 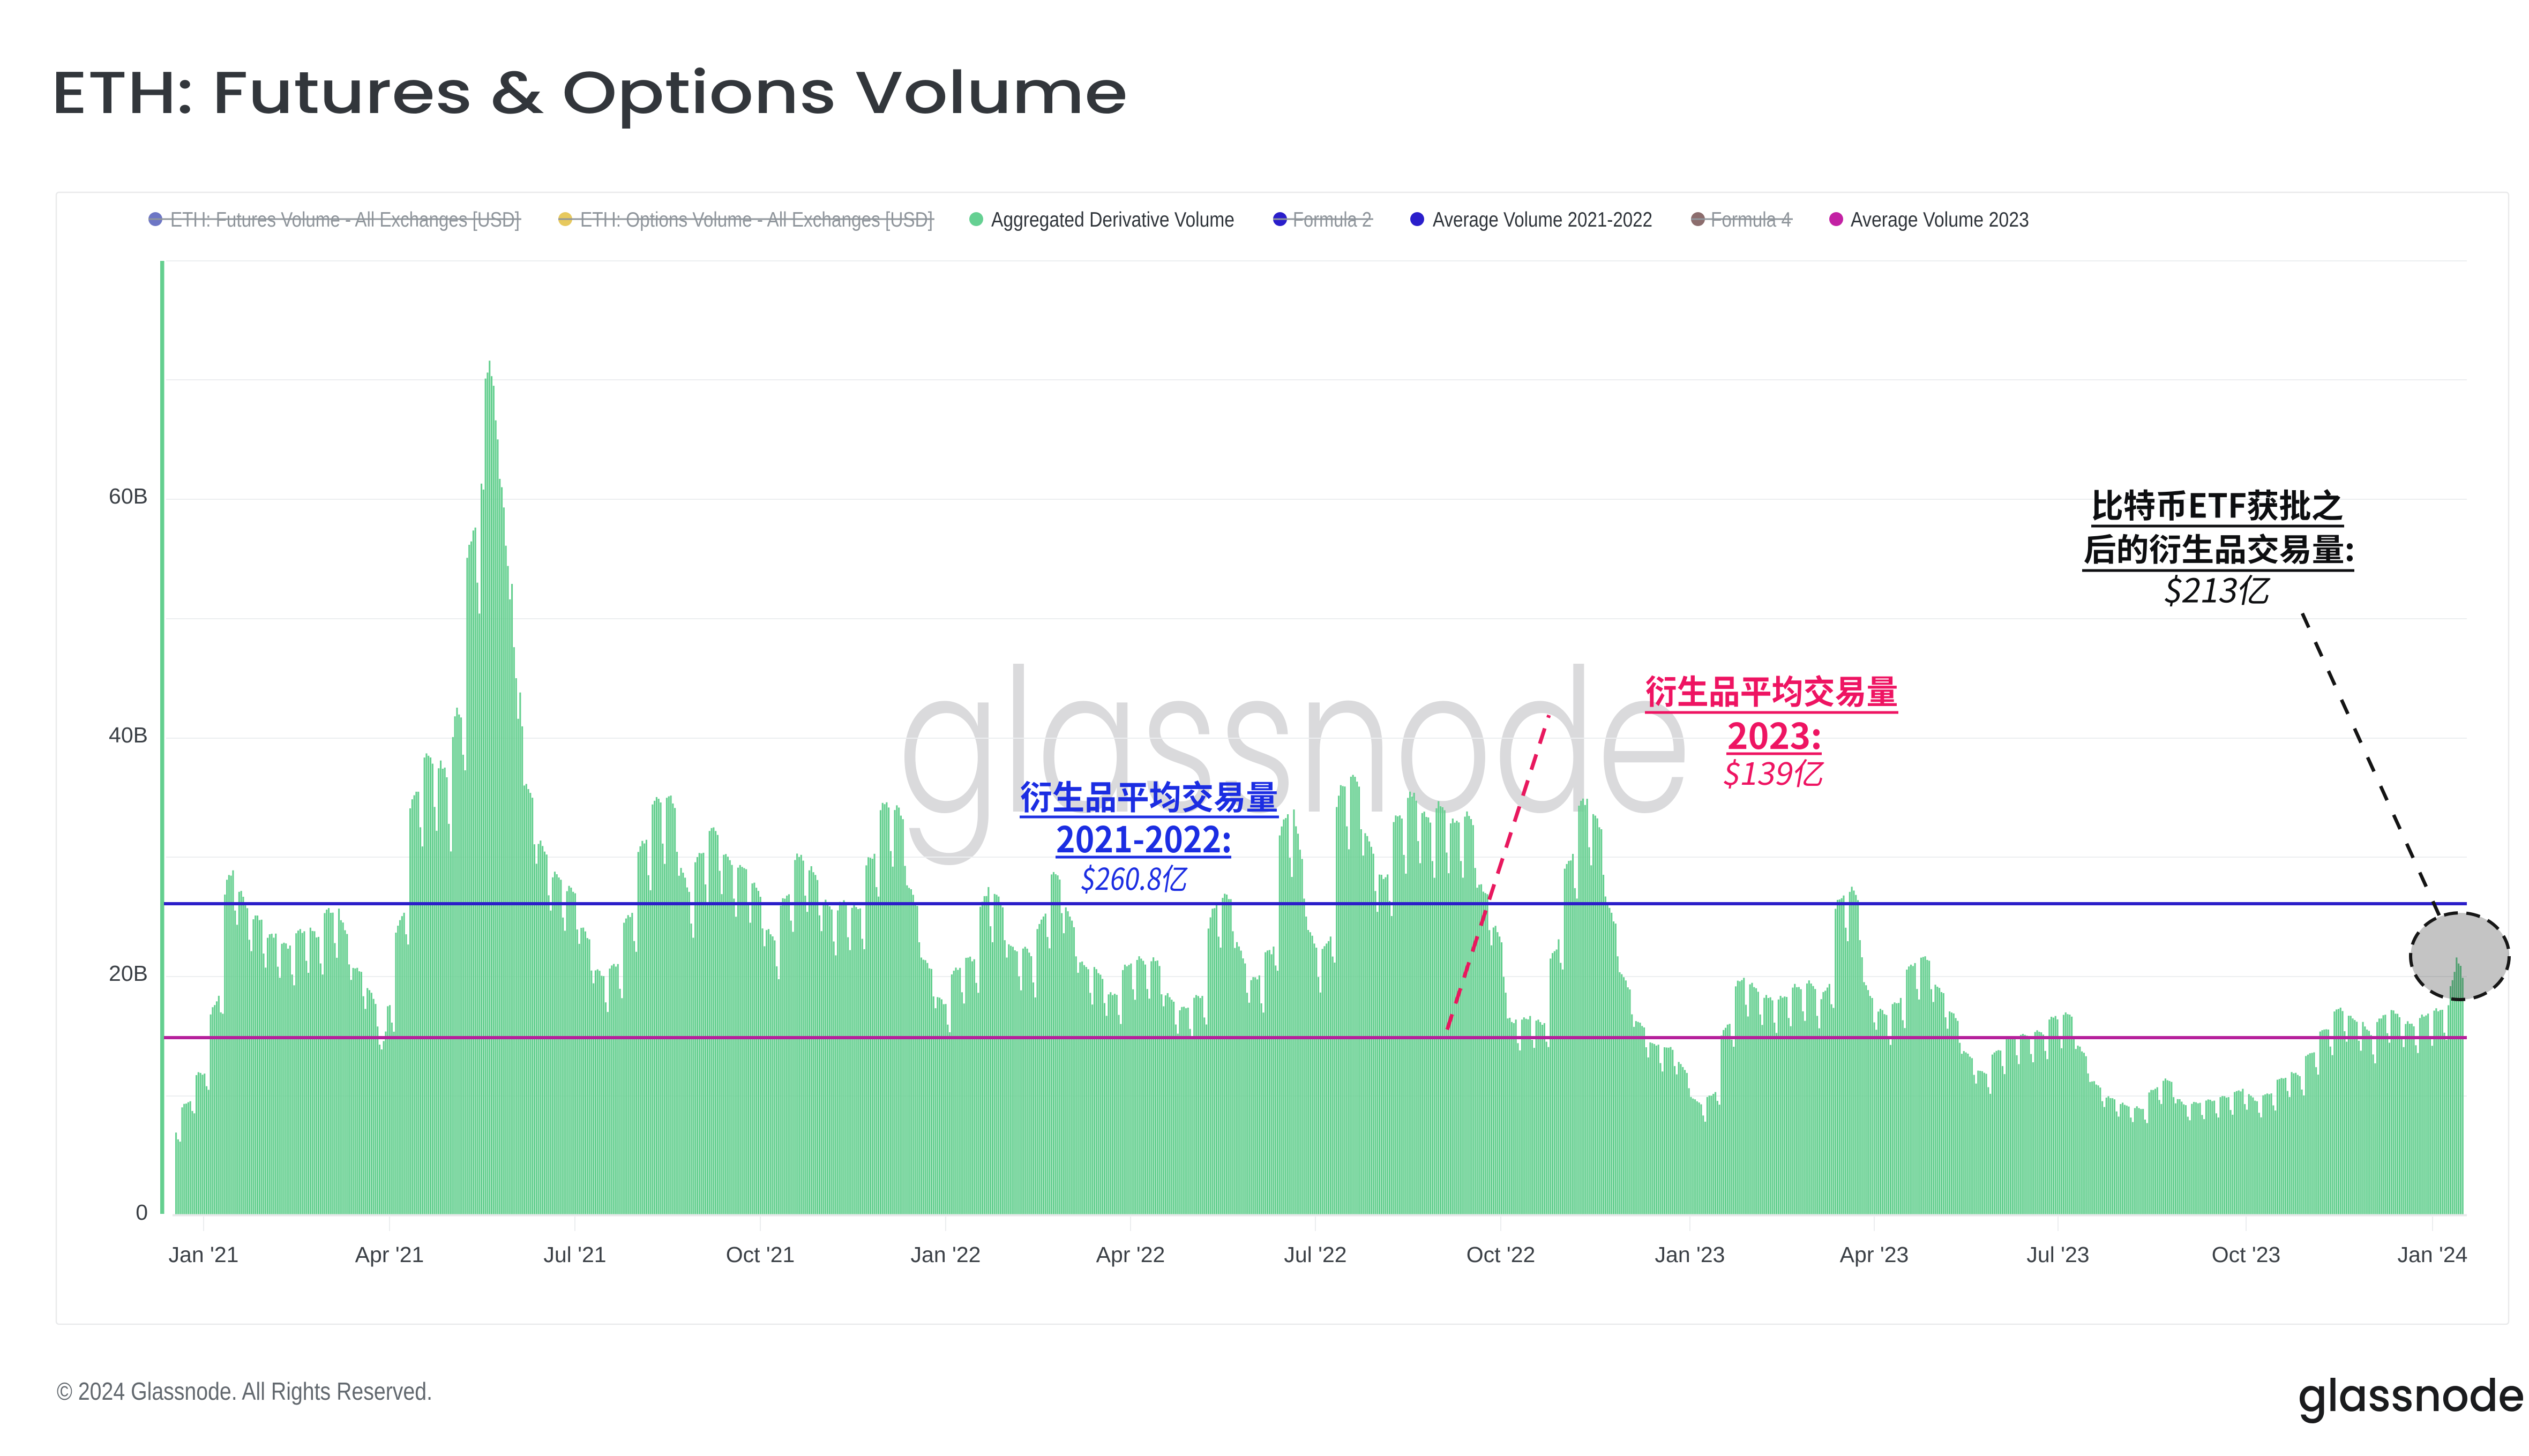 I want to click on svg-text: Average Volume 2023, so click(x=1940, y=220).